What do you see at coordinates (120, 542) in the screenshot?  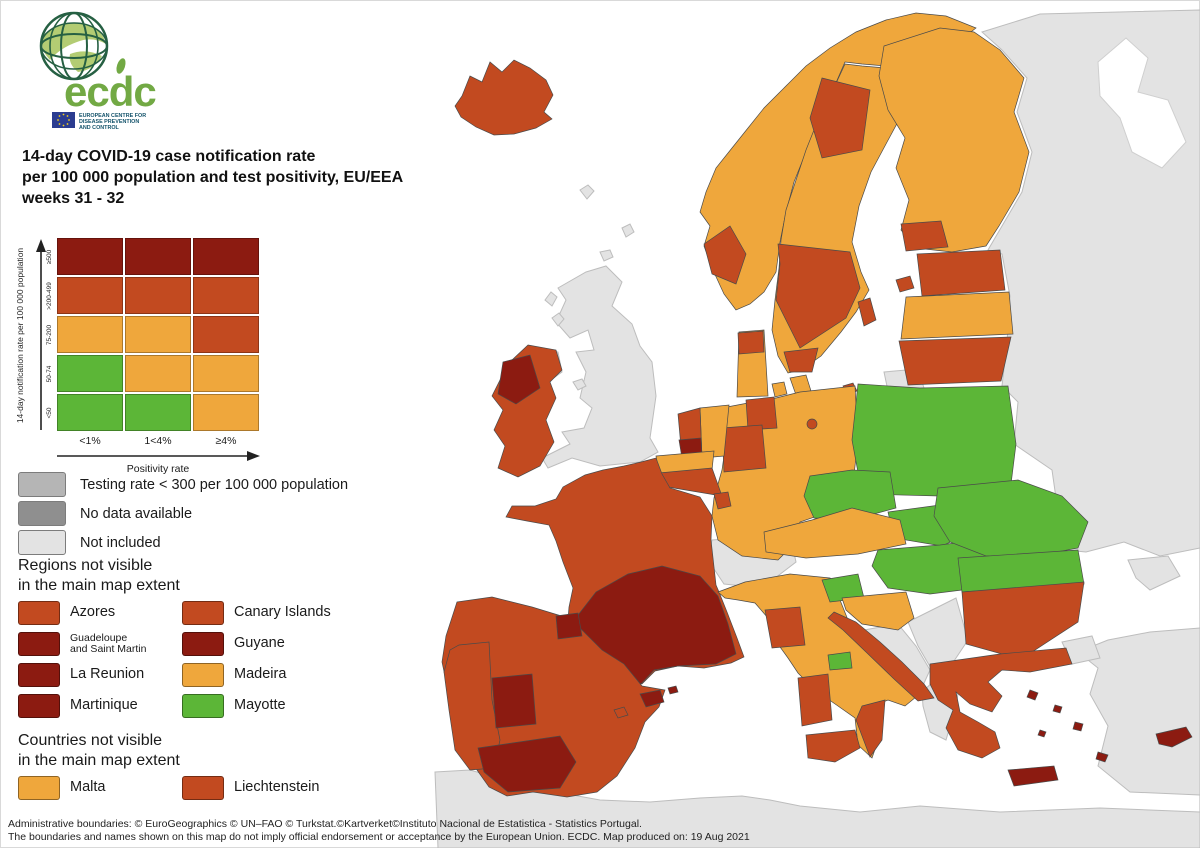 I see `legend-label: Not included` at bounding box center [120, 542].